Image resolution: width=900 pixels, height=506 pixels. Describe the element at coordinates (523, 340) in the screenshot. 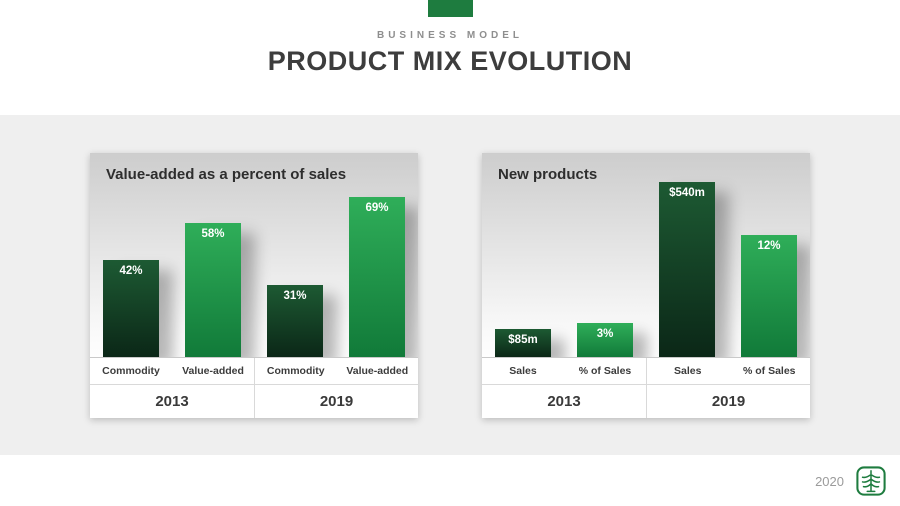

I see `bar-value-label: $85m` at that location.